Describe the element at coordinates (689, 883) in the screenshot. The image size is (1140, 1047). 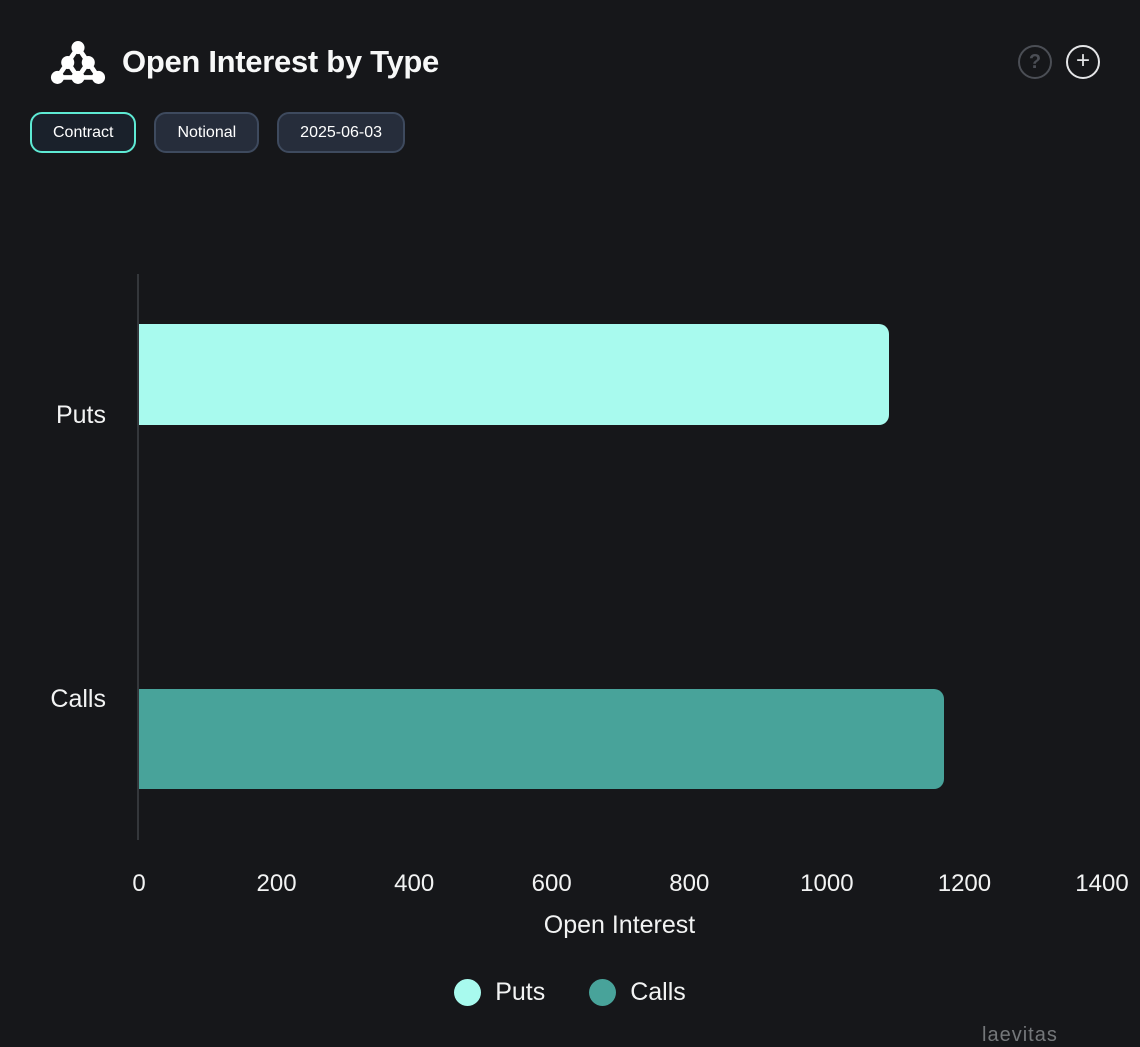
I see `x-tick-label: 800` at that location.